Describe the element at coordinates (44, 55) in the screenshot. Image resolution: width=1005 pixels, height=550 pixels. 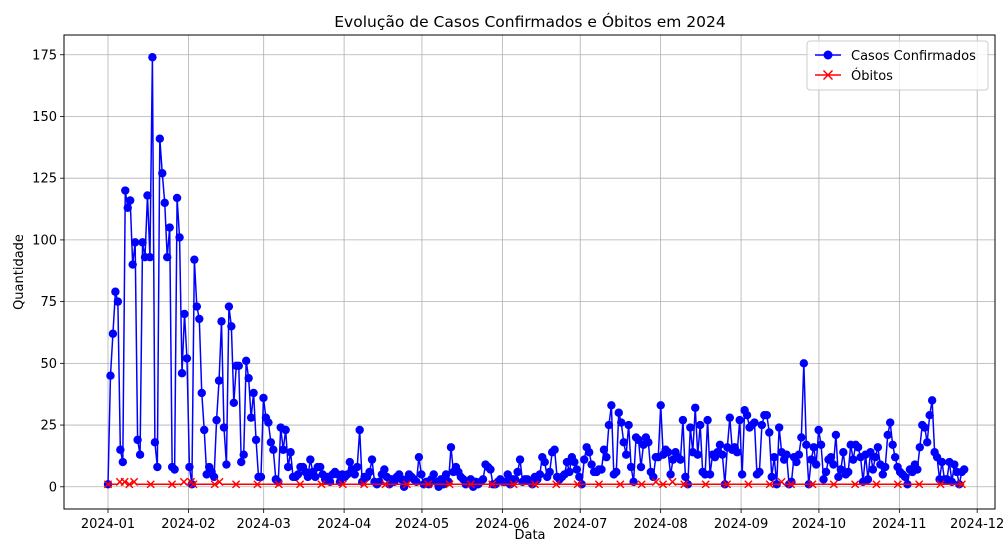
I see `y-tick-label: 175` at that location.